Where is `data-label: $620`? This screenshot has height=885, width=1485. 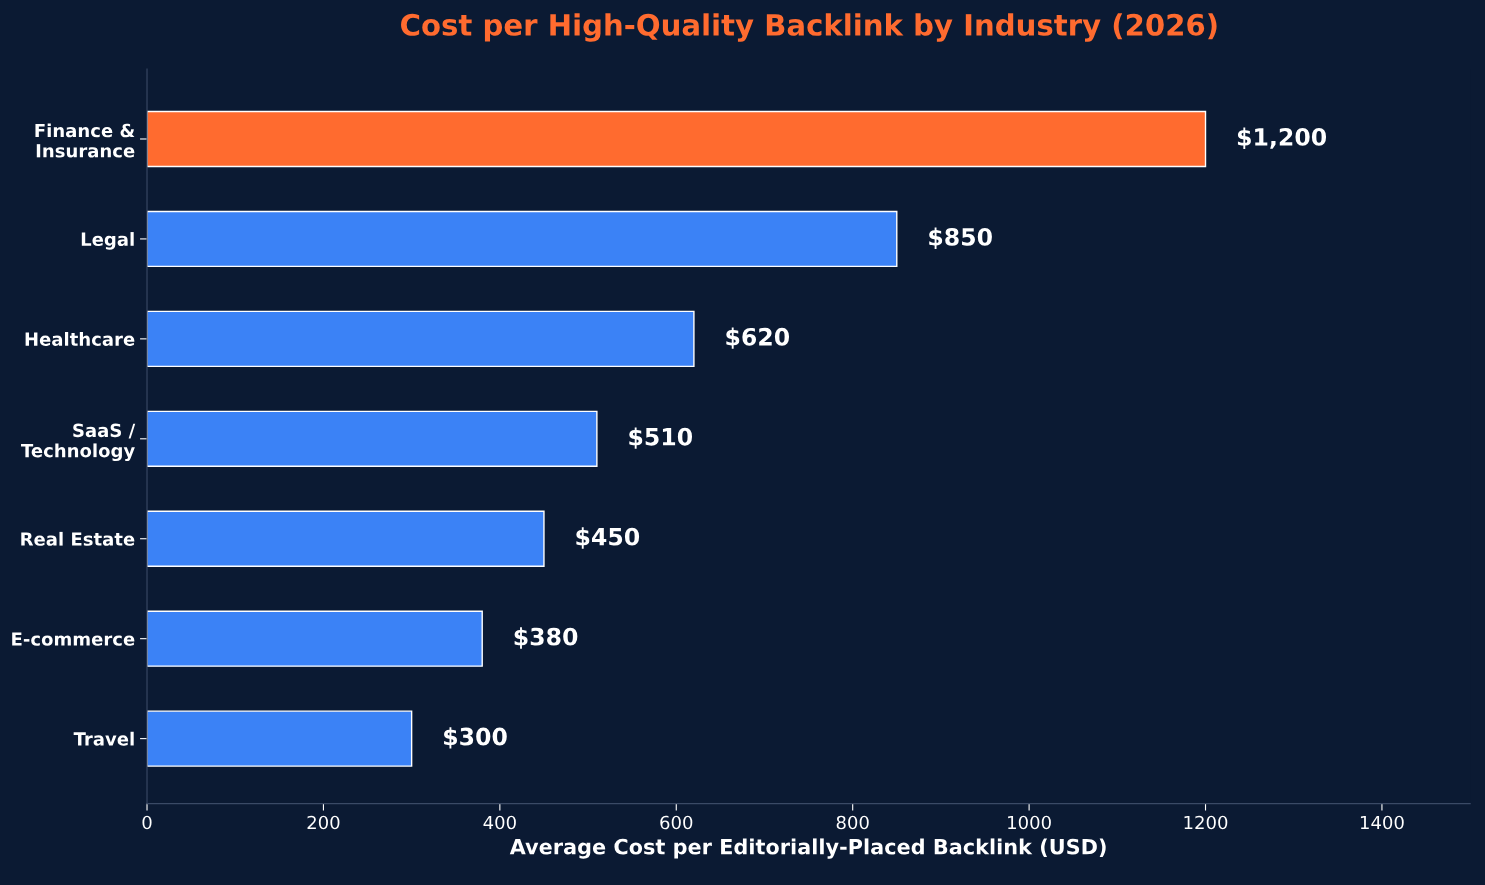
data-label: $620 is located at coordinates (758, 338).